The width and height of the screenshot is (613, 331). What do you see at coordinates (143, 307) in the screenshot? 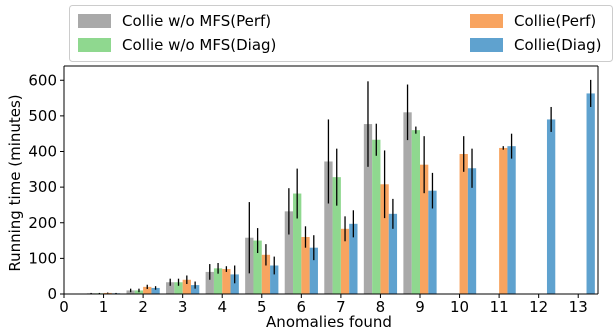
I see `x-tick-label: 2` at bounding box center [143, 307].